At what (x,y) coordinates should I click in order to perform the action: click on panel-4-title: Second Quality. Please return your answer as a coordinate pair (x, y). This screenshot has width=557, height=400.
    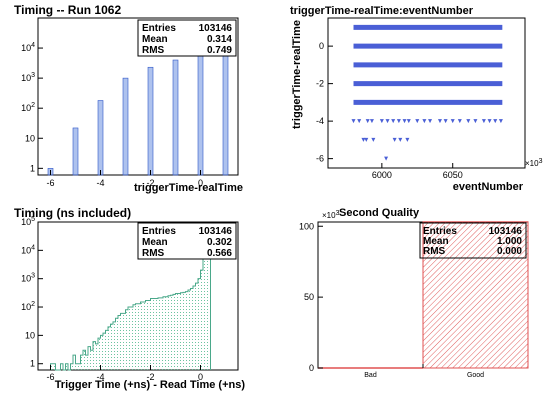
    Looking at the image, I should click on (379, 213).